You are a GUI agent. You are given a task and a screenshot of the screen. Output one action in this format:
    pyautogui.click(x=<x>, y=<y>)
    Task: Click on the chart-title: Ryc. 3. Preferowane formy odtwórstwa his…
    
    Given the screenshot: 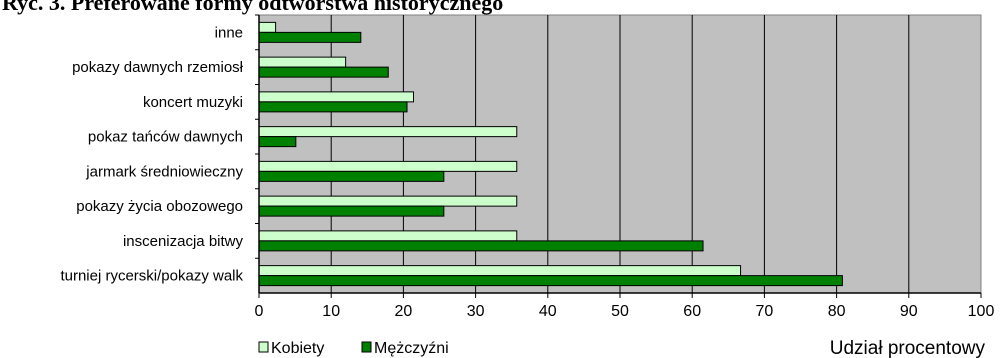 What is the action you would take?
    pyautogui.click(x=252, y=7)
    